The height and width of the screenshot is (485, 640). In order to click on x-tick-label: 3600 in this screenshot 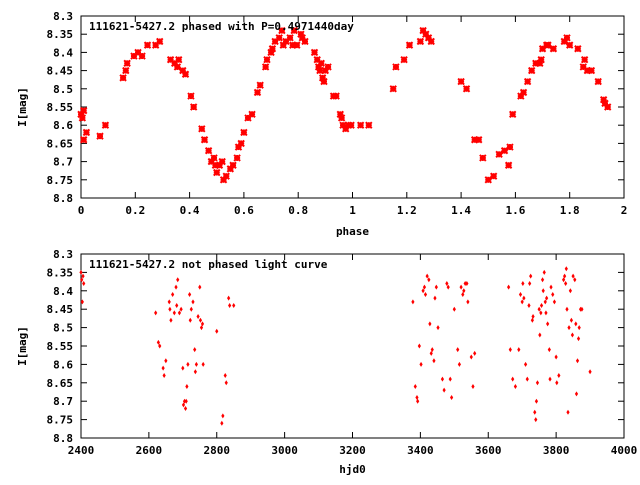, I will do `click(488, 450)`.